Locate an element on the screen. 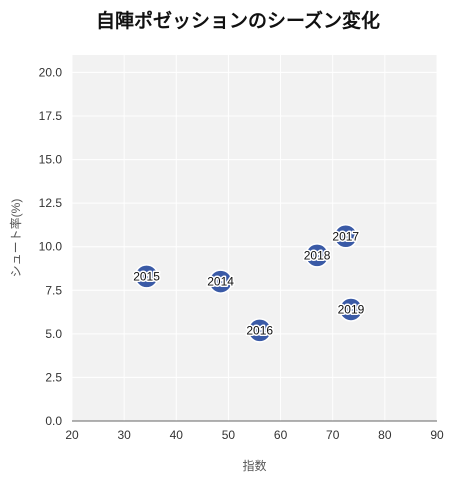 This screenshot has width=476, height=484. y-tick-label: 0.0 is located at coordinates (53, 421).